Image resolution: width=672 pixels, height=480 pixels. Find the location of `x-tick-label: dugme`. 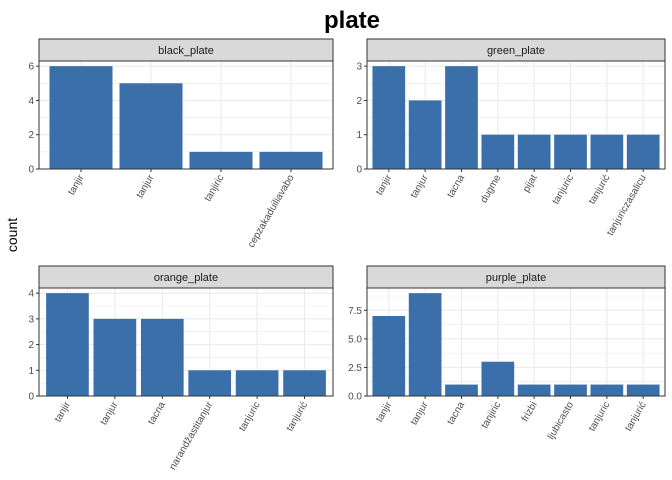

x-tick-label: dugme is located at coordinates (491, 189).